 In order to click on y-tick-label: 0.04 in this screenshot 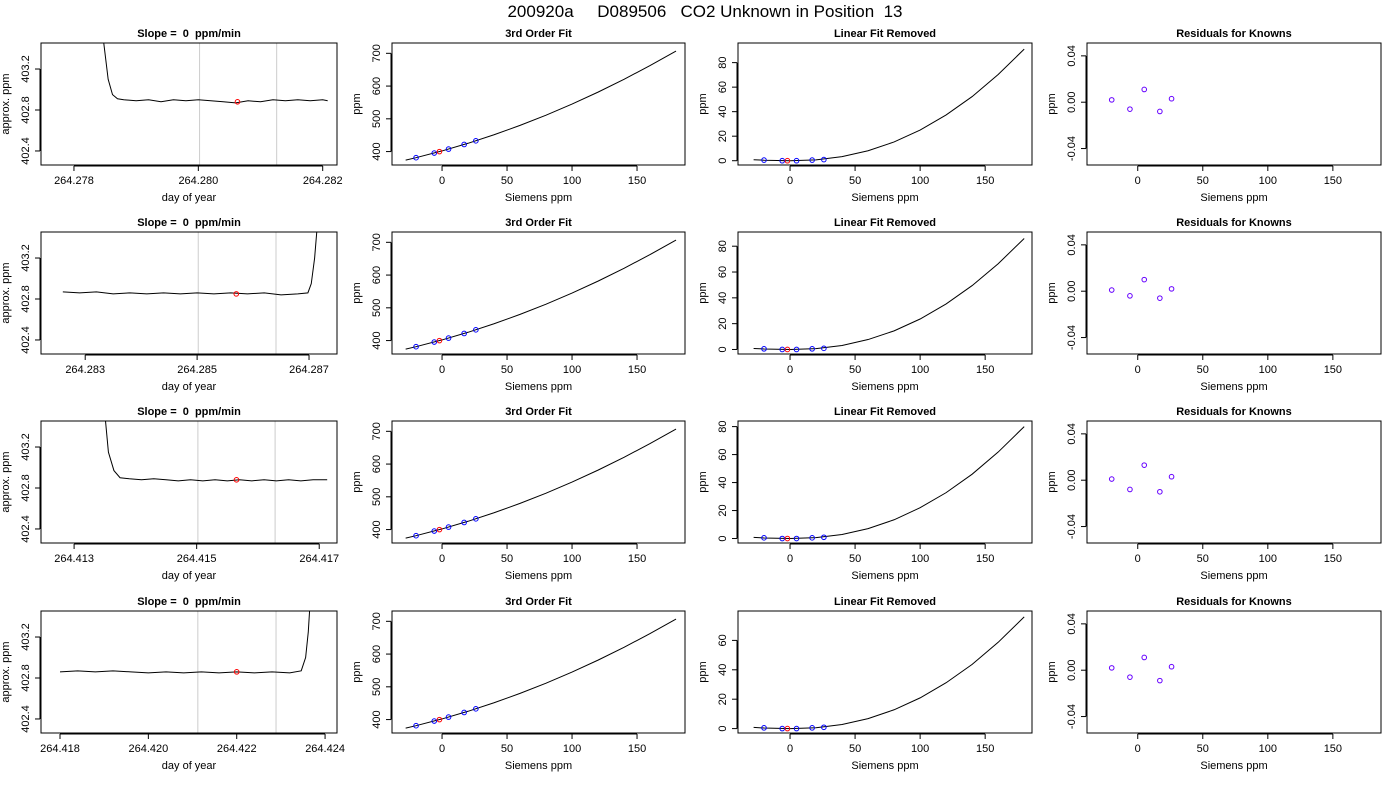, I will do `click(1072, 623)`.